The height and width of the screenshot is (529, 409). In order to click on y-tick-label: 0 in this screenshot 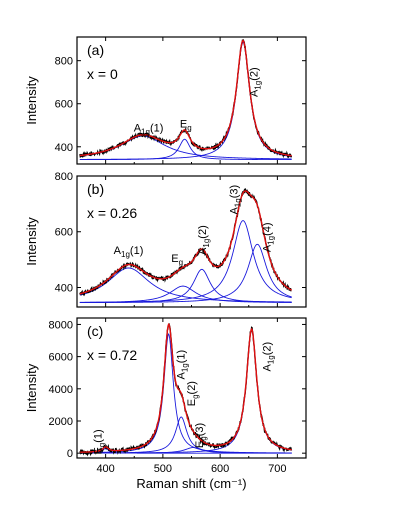, I will do `click(70, 454)`.